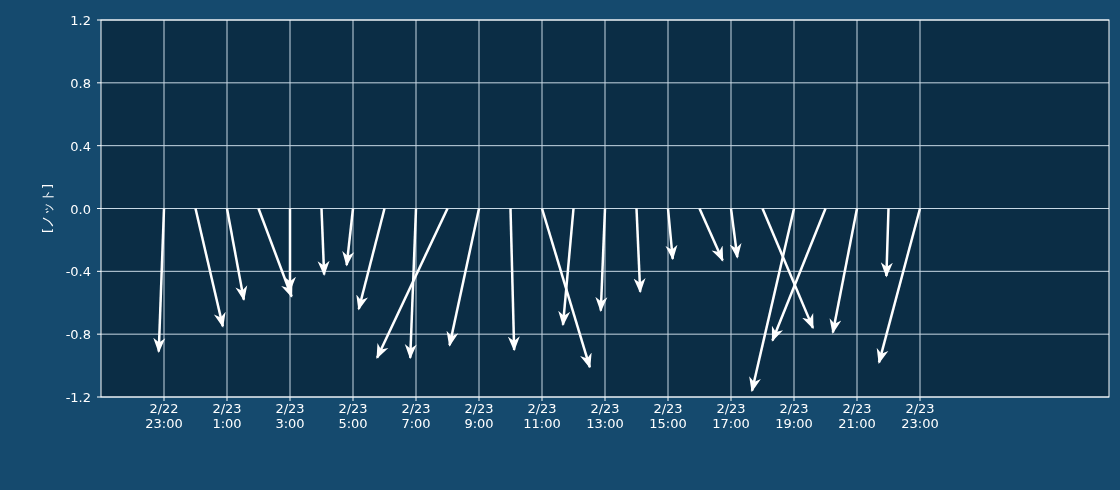 Image resolution: width=1120 pixels, height=490 pixels. Describe the element at coordinates (227, 416) in the screenshot. I see `x-tick-label: 2/23 1:00` at that location.